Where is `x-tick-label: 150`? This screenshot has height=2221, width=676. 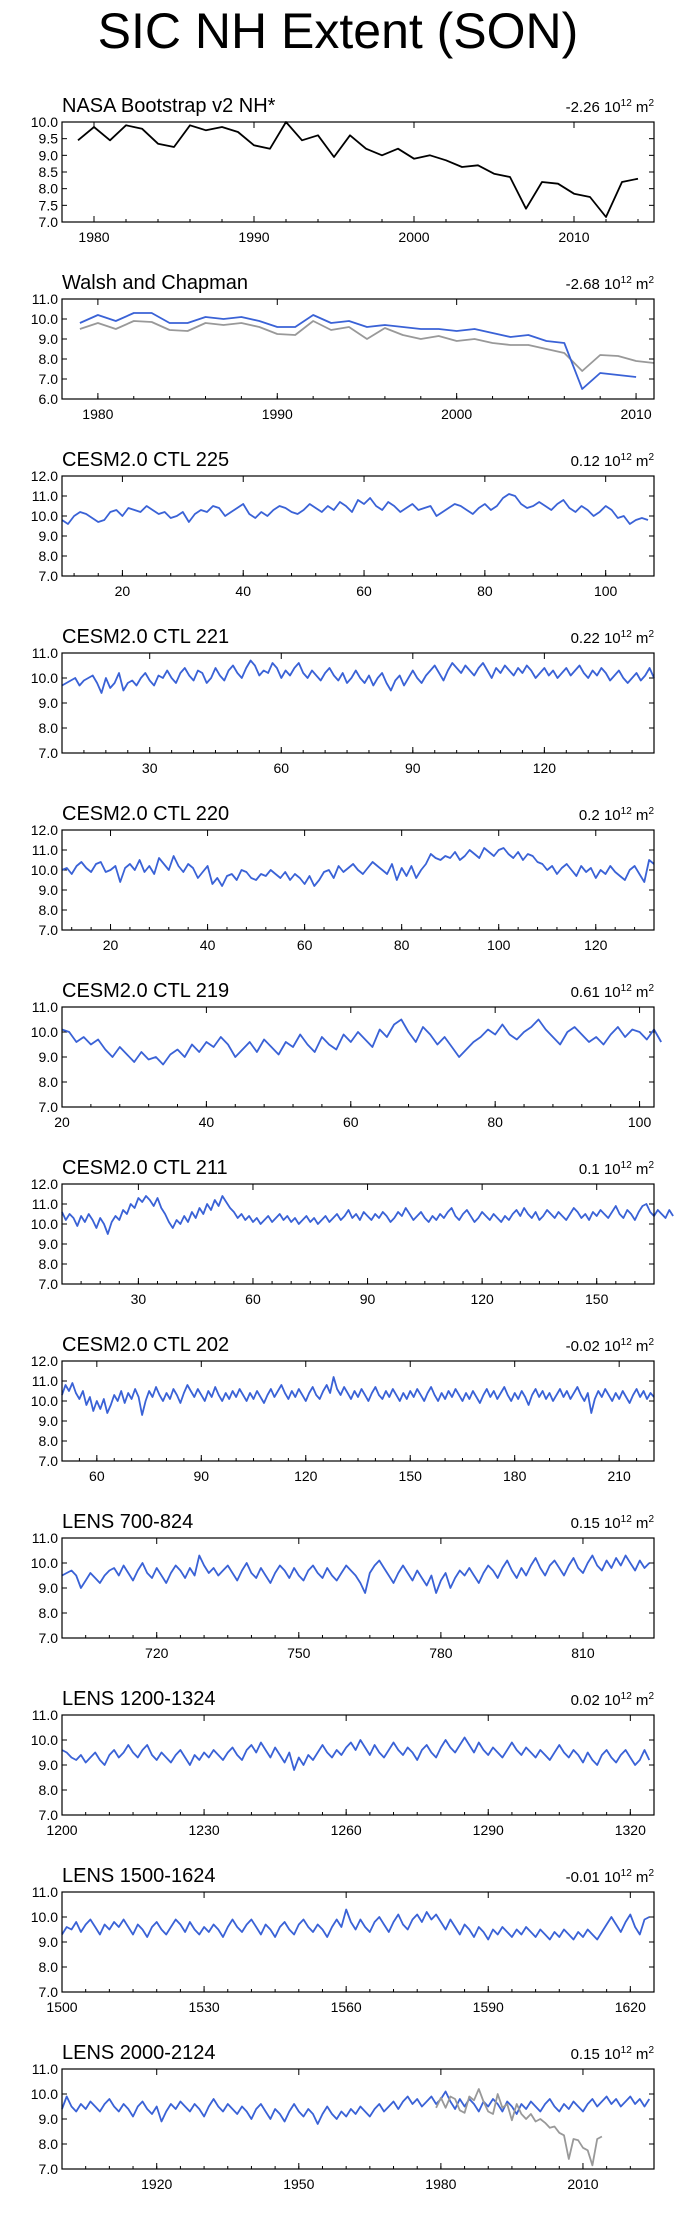 x-tick-label: 150 is located at coordinates (597, 1299).